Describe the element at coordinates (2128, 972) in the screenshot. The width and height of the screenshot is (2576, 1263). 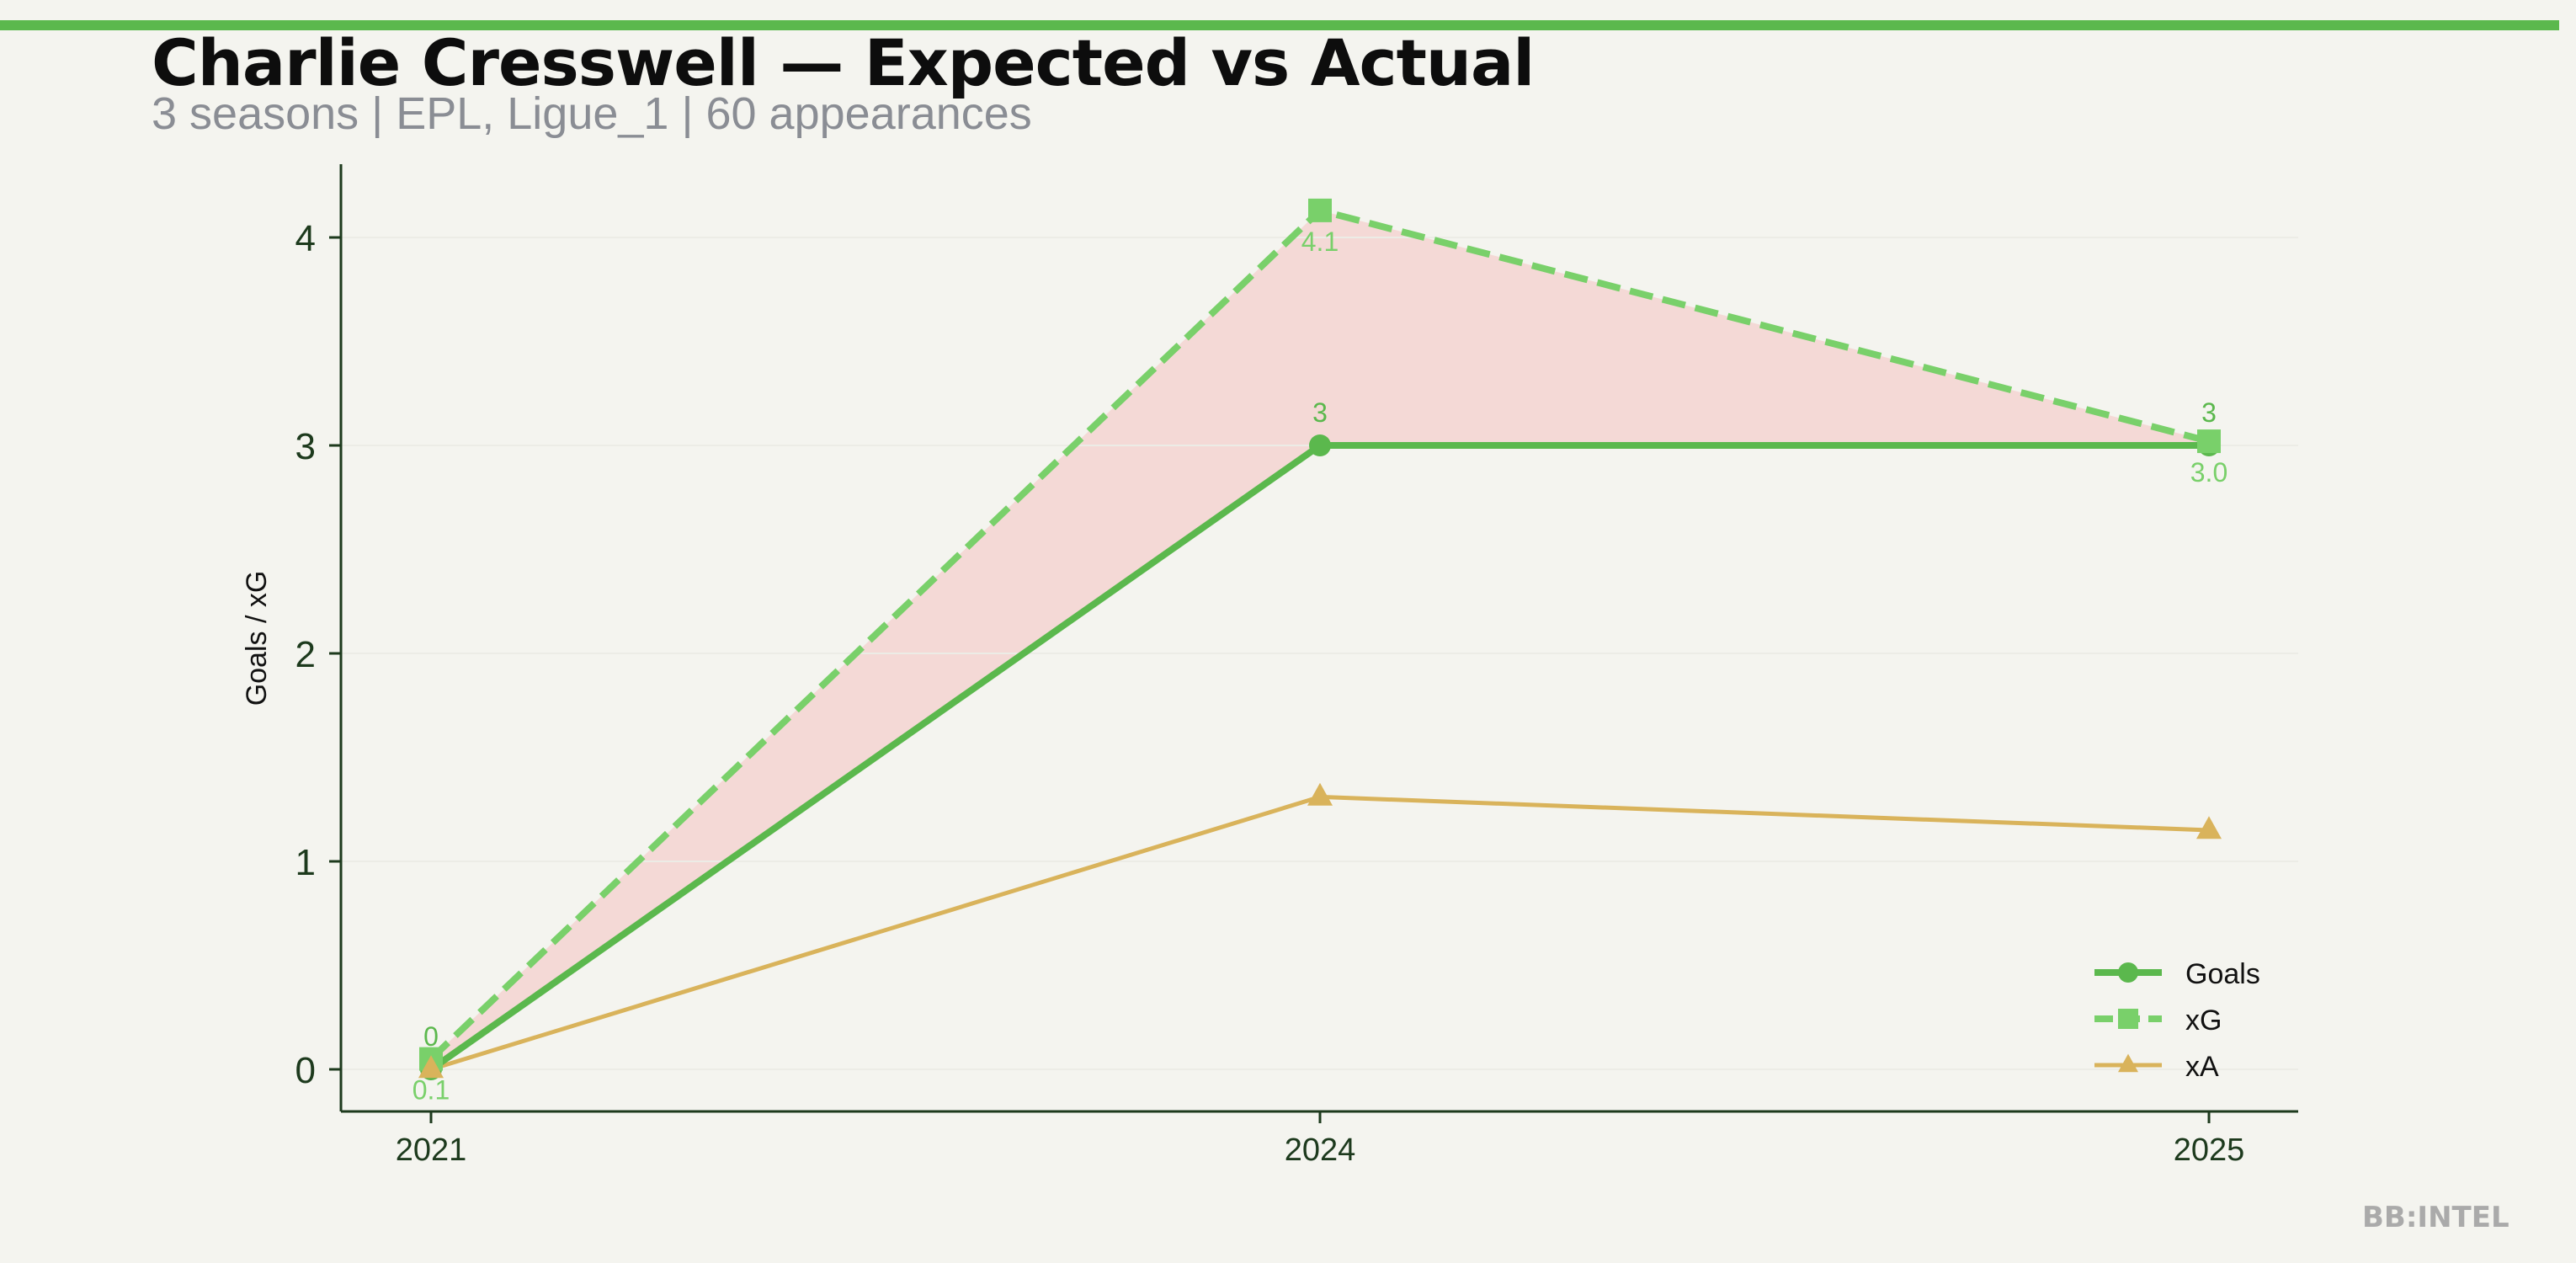
I see `legend-marker-goals` at that location.